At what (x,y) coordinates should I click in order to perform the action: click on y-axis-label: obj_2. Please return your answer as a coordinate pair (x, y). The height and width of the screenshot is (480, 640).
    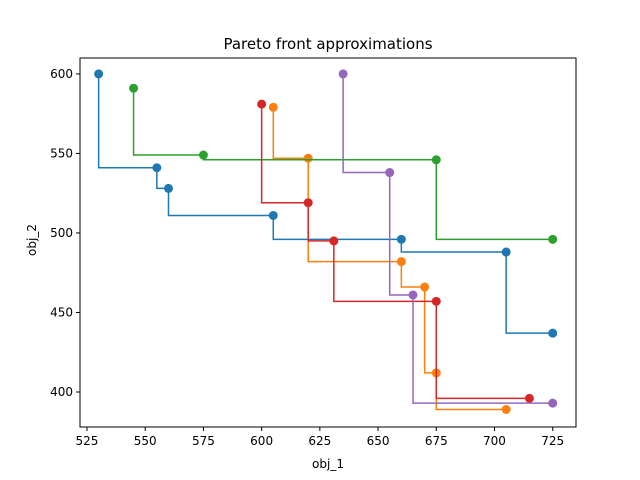
    Looking at the image, I should click on (32, 240).